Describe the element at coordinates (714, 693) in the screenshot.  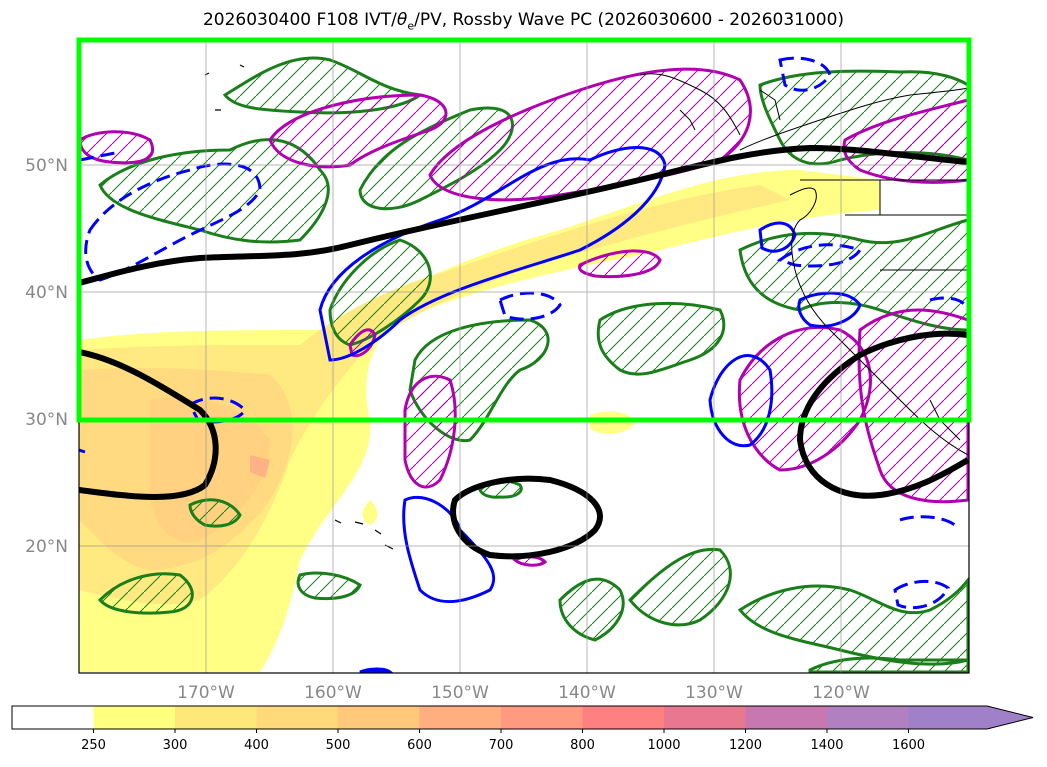
I see `lon-label-130w: 130°W` at that location.